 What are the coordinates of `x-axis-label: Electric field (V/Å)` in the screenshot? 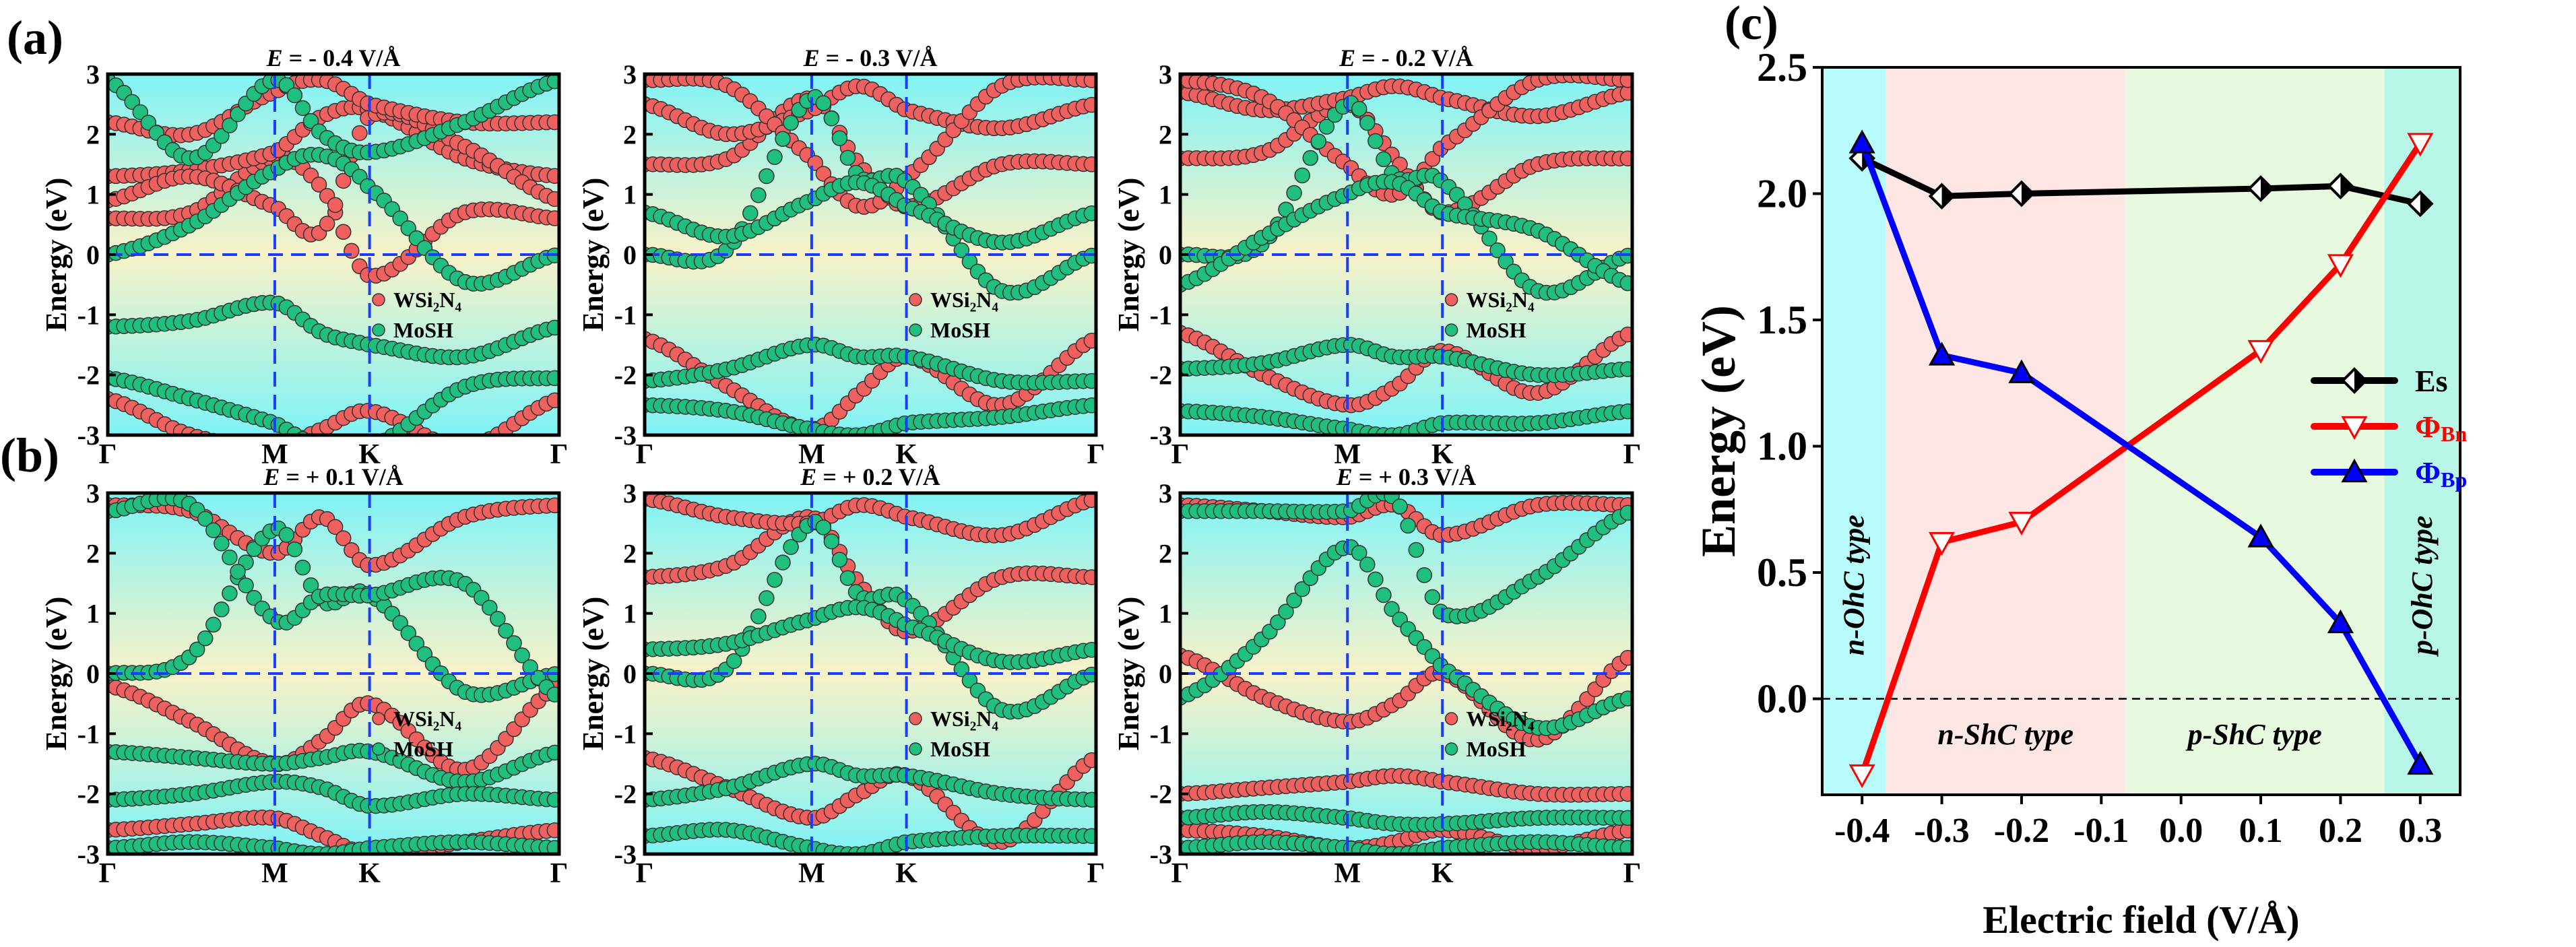 It's located at (2141, 920).